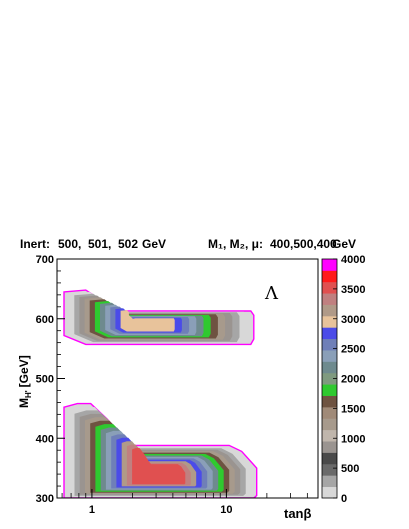 The width and height of the screenshot is (409, 529). Describe the element at coordinates (24, 403) in the screenshot. I see `y-axis-title-main: M` at that location.